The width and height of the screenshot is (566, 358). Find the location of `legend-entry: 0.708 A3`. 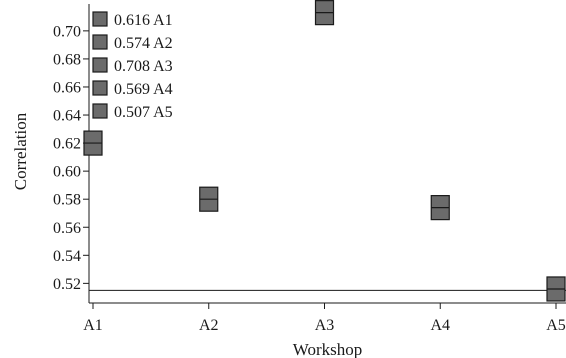

legend-entry: 0.708 A3 is located at coordinates (132, 66).